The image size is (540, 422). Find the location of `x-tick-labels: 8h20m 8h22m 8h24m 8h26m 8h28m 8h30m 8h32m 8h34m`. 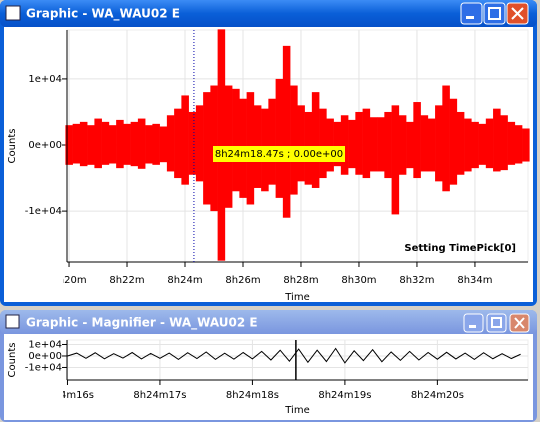

x-tick-labels: 8h20m 8h22m 8h24m 8h26m 8h28m 8h30m 8h32m 8h34m is located at coordinates (272, 280).